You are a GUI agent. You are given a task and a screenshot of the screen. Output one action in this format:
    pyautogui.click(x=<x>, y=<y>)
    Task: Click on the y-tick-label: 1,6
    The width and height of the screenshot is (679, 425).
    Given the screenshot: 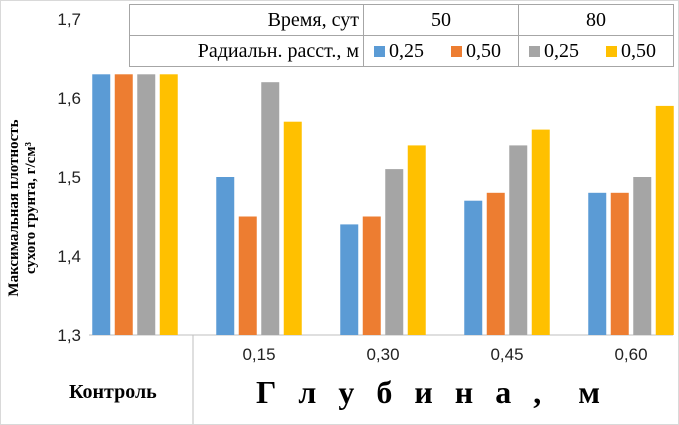 What is the action you would take?
    pyautogui.click(x=69, y=98)
    